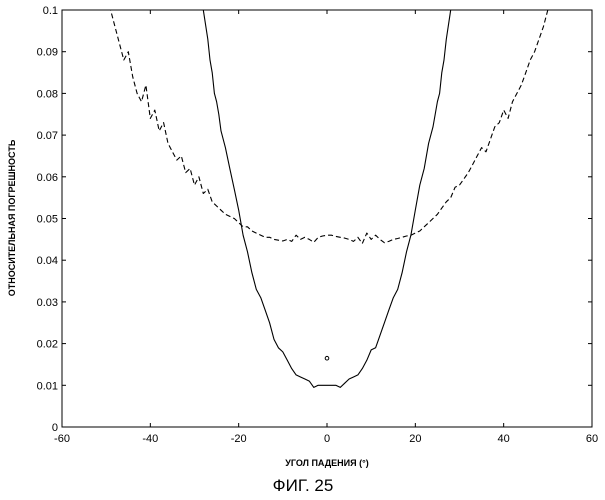 The image size is (605, 500). I want to click on y-tick-label: 0.08, so click(47, 94).